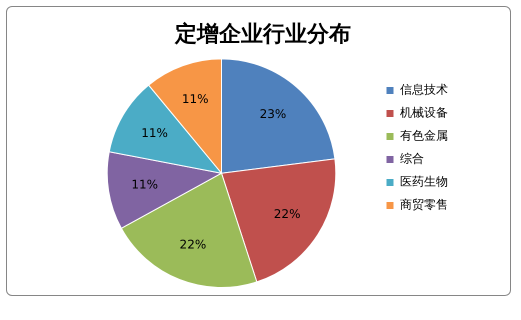 The width and height of the screenshot is (521, 320). What do you see at coordinates (424, 113) in the screenshot?
I see `legend-label: 机械设备` at bounding box center [424, 113].